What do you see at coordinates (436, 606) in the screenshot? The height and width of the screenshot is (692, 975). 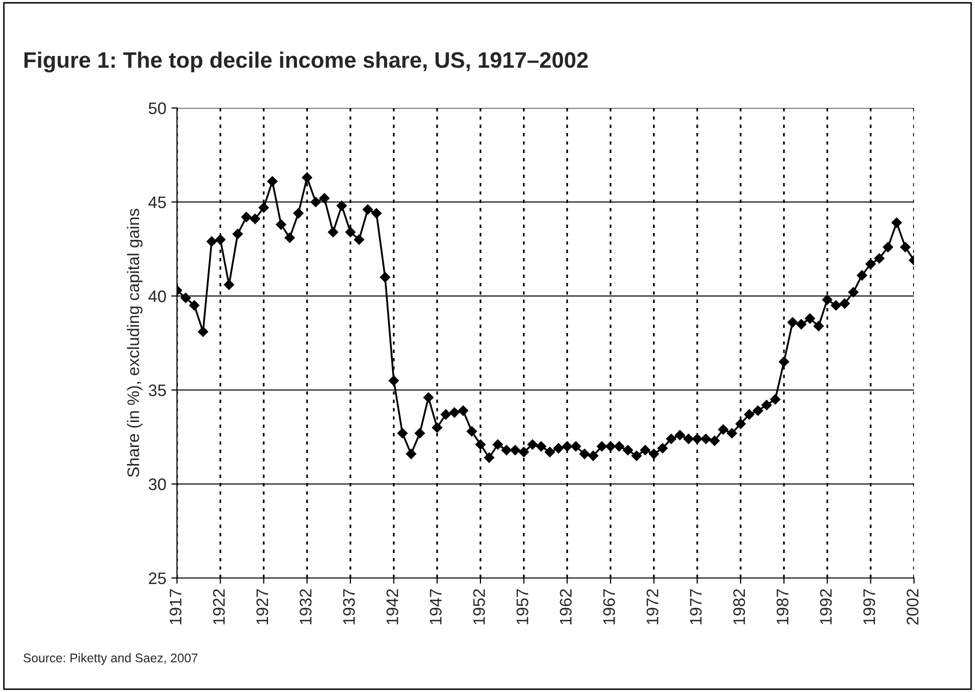 I see `x-tick-label: 1947` at bounding box center [436, 606].